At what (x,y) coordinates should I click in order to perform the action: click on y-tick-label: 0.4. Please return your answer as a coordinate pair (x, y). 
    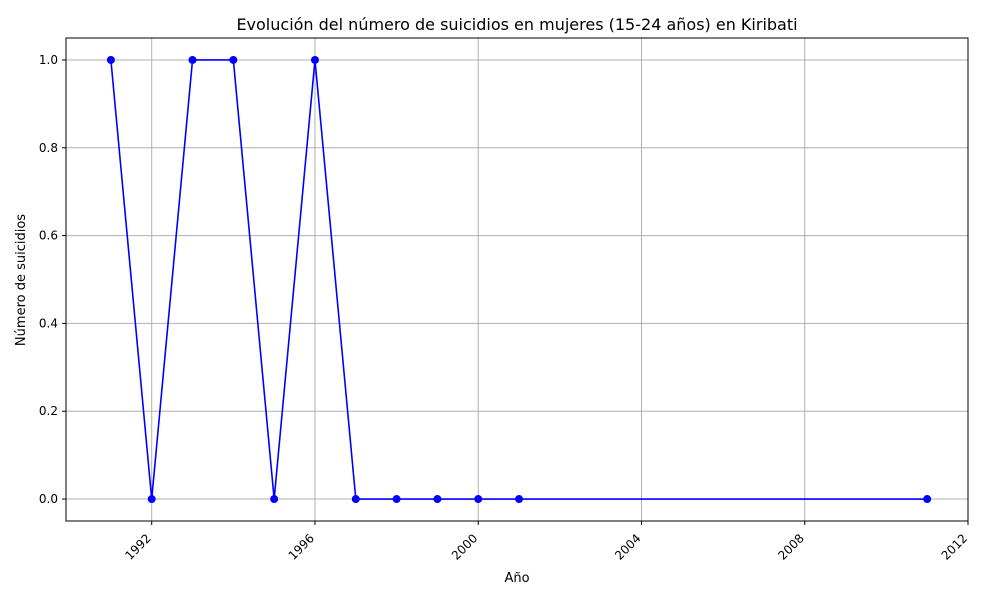
    Looking at the image, I should click on (48, 323).